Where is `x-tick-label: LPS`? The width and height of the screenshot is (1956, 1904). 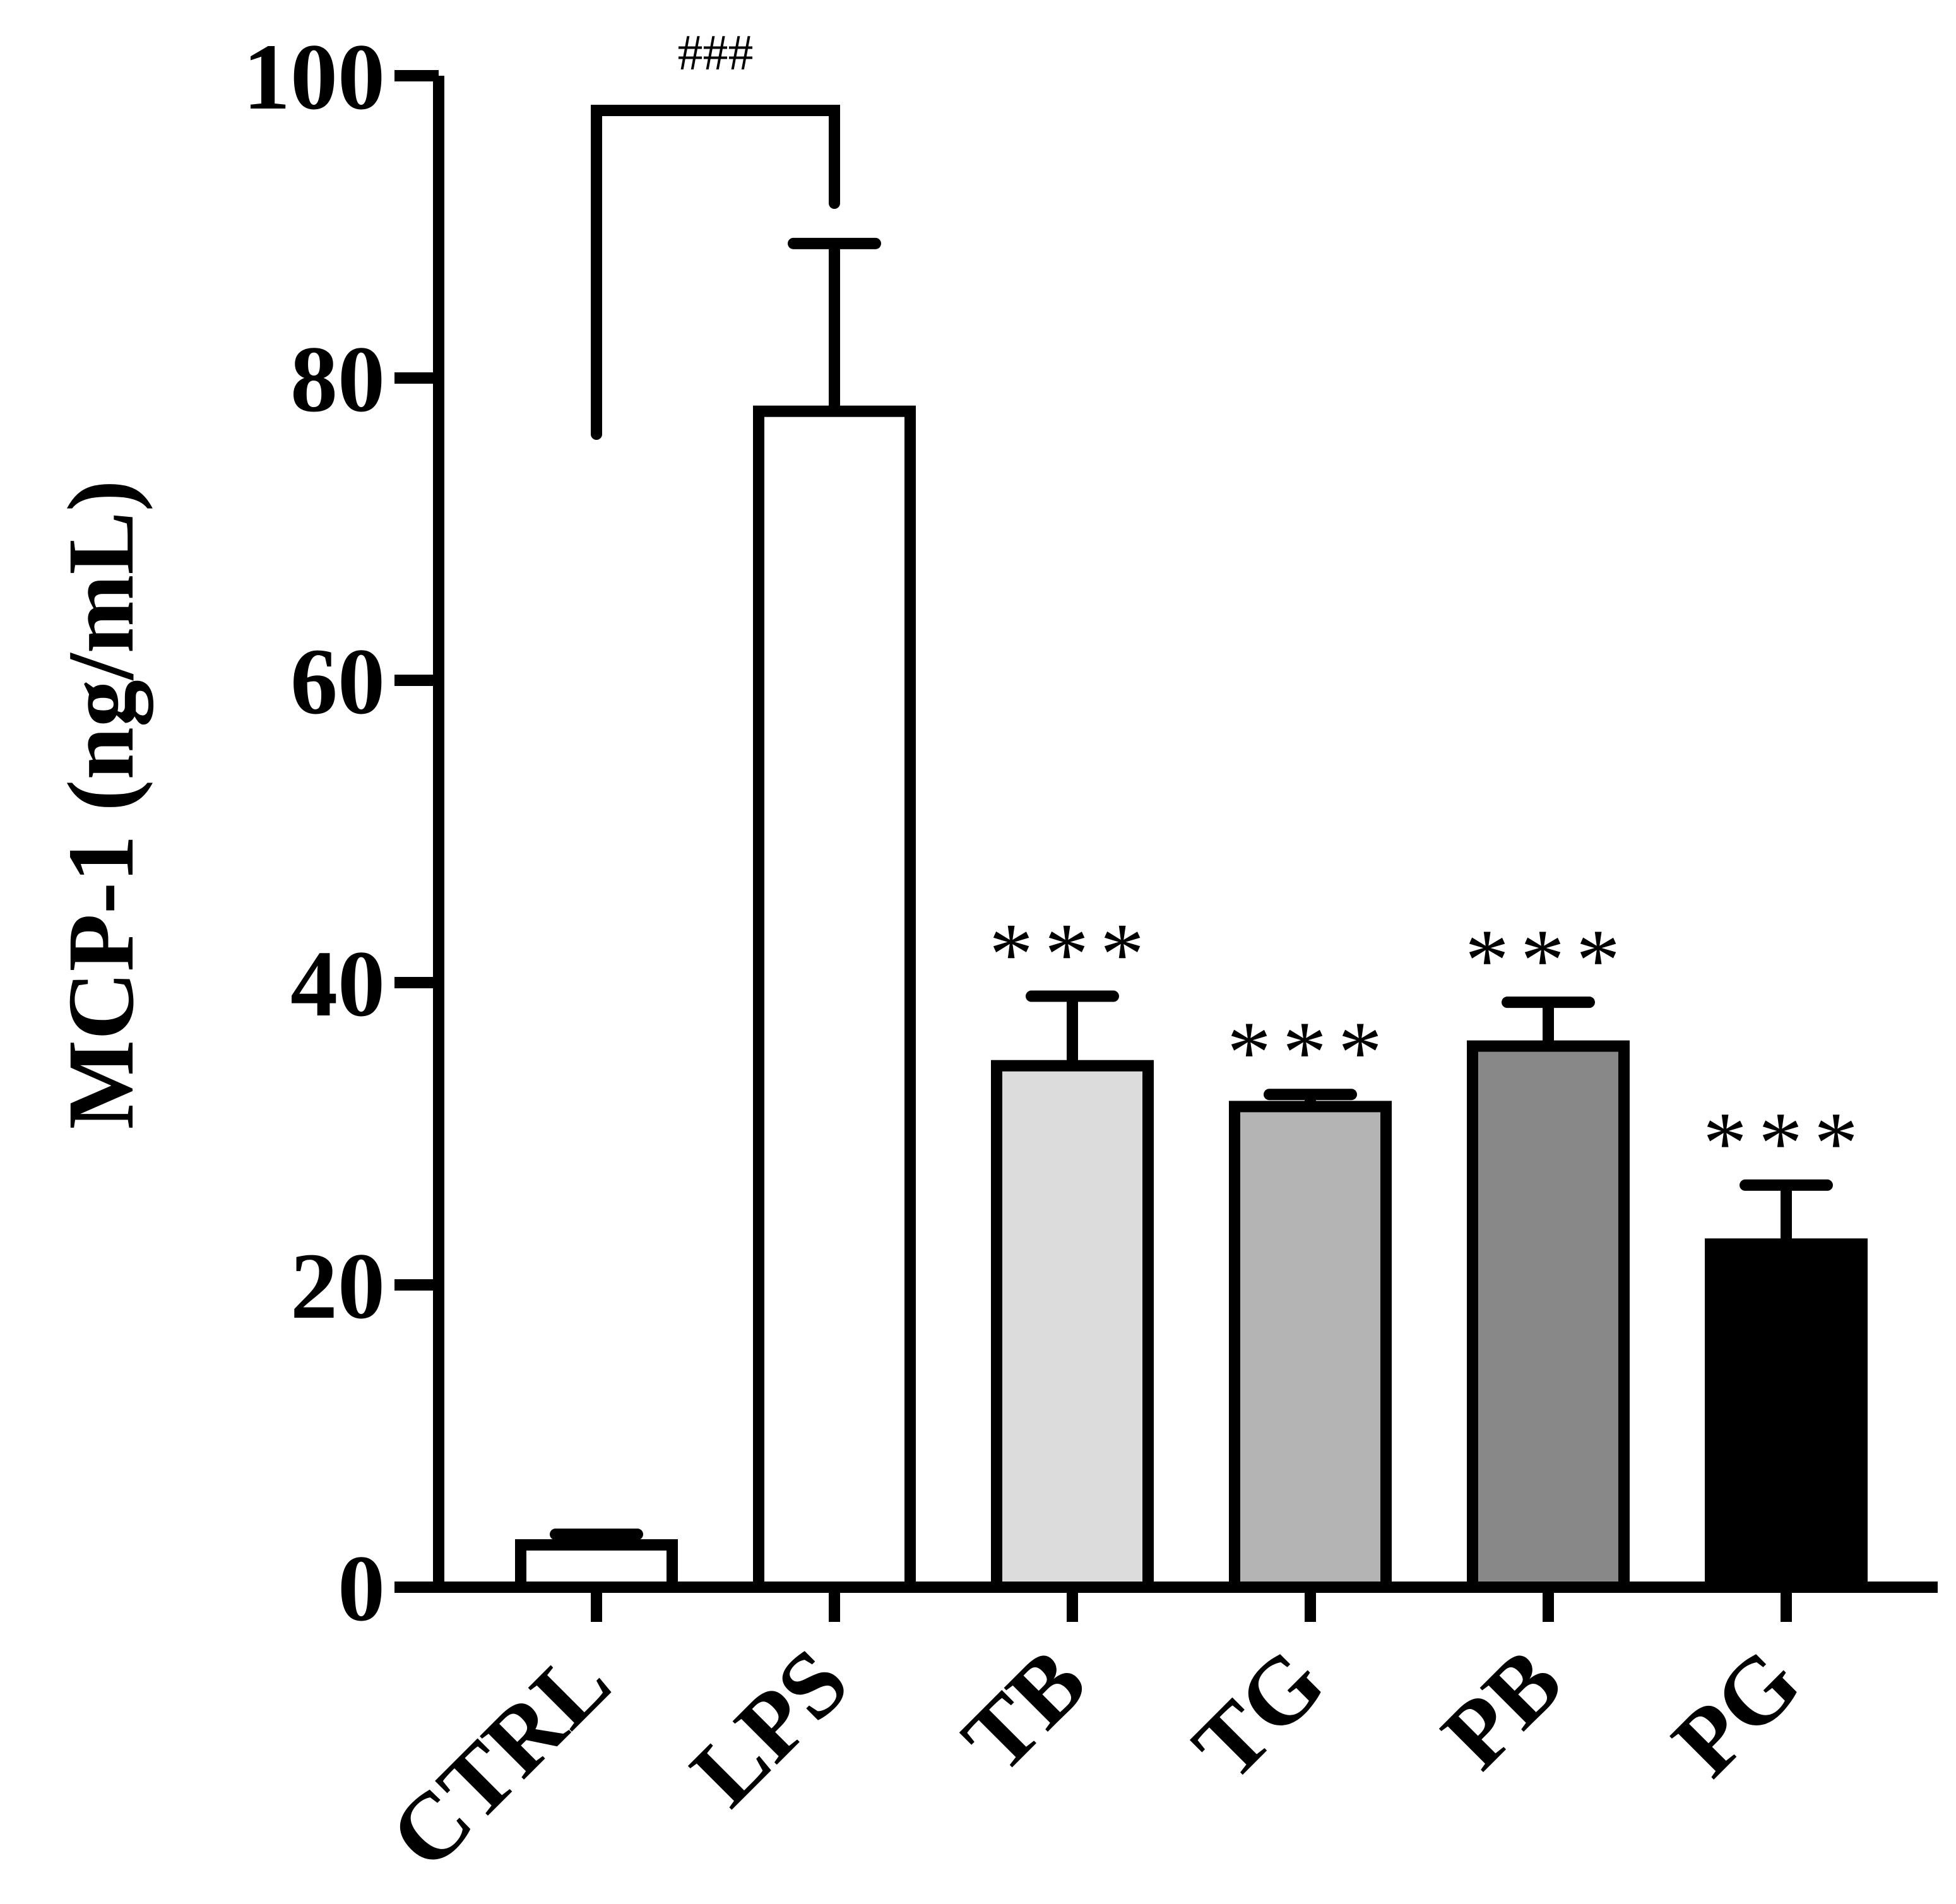 x-tick-label: LPS is located at coordinates (770, 1727).